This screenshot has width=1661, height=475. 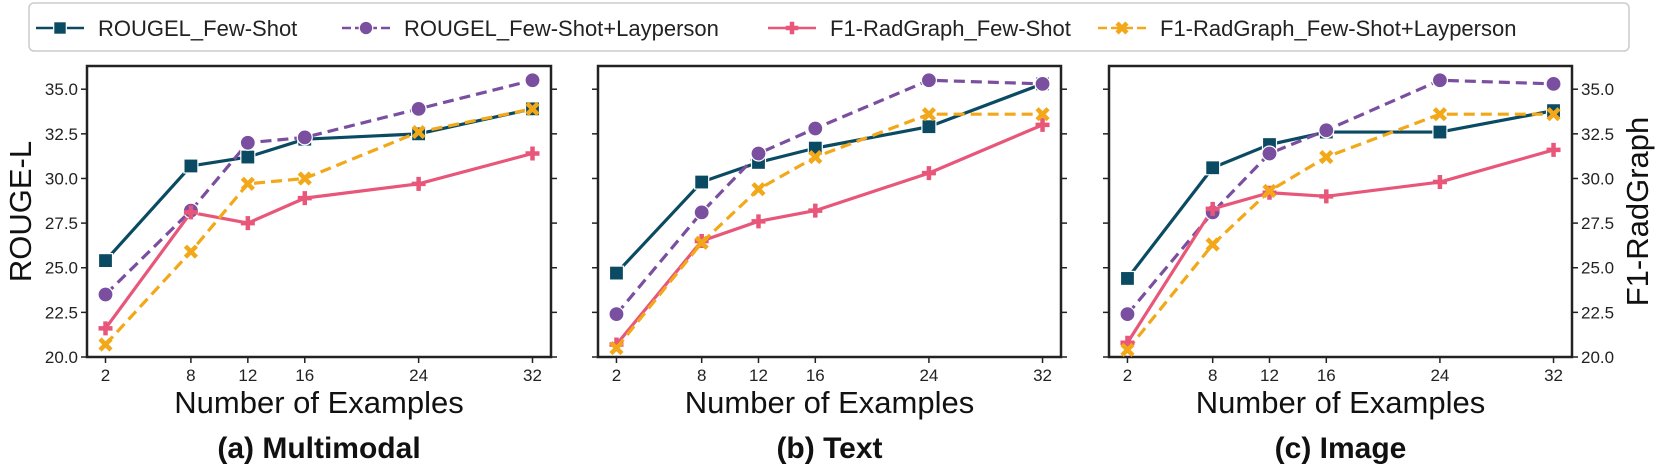 I want to click on legend-item: F1-RadGraph_Few-Shot+Layperson, so click(x=1307, y=28).